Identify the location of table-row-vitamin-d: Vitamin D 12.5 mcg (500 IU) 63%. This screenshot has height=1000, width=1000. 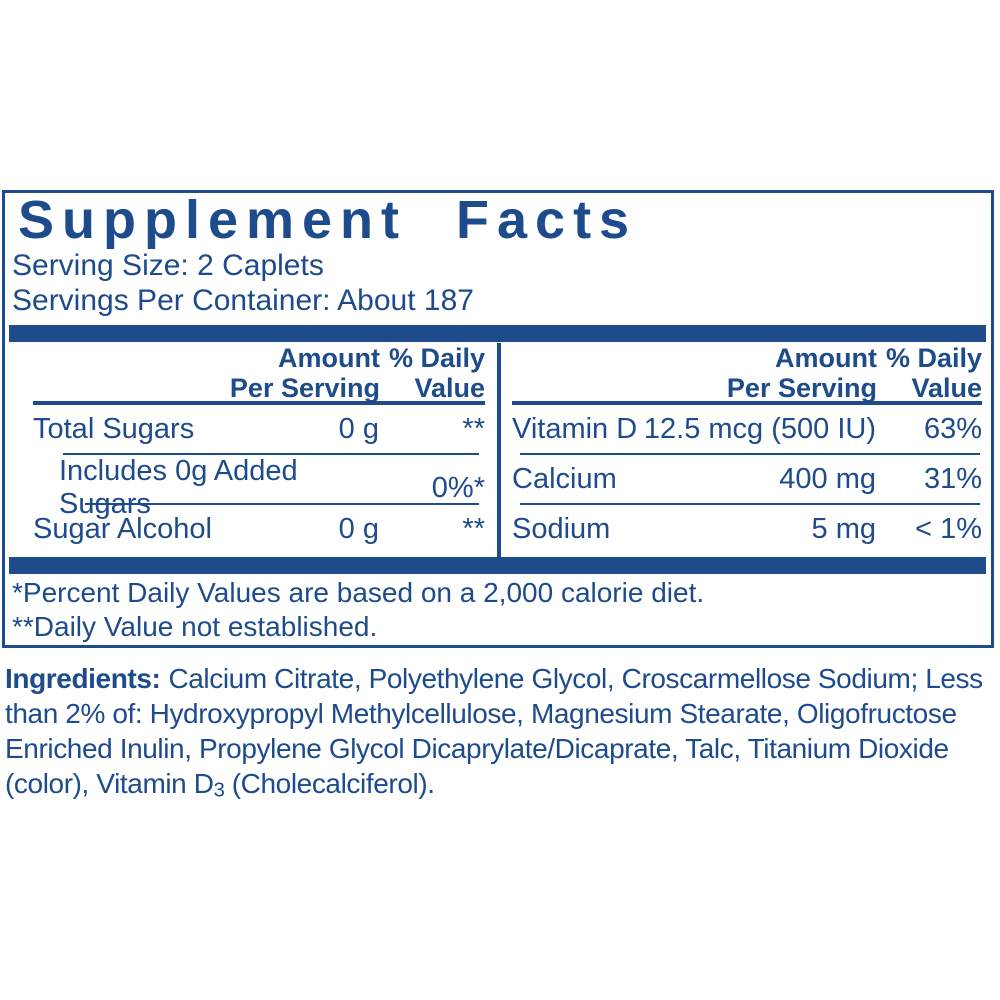
(747, 429).